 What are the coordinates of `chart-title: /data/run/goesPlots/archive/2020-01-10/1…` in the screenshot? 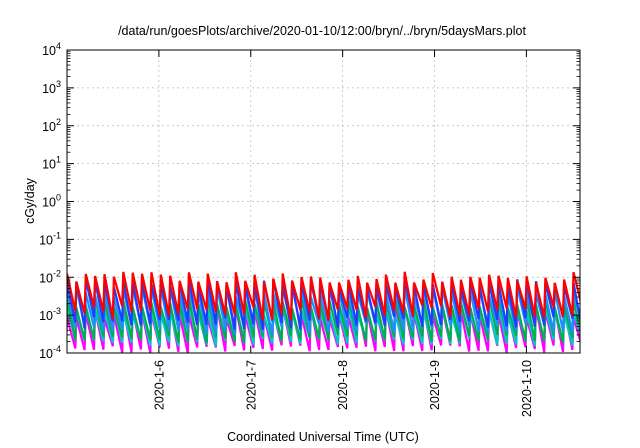 It's located at (322, 31).